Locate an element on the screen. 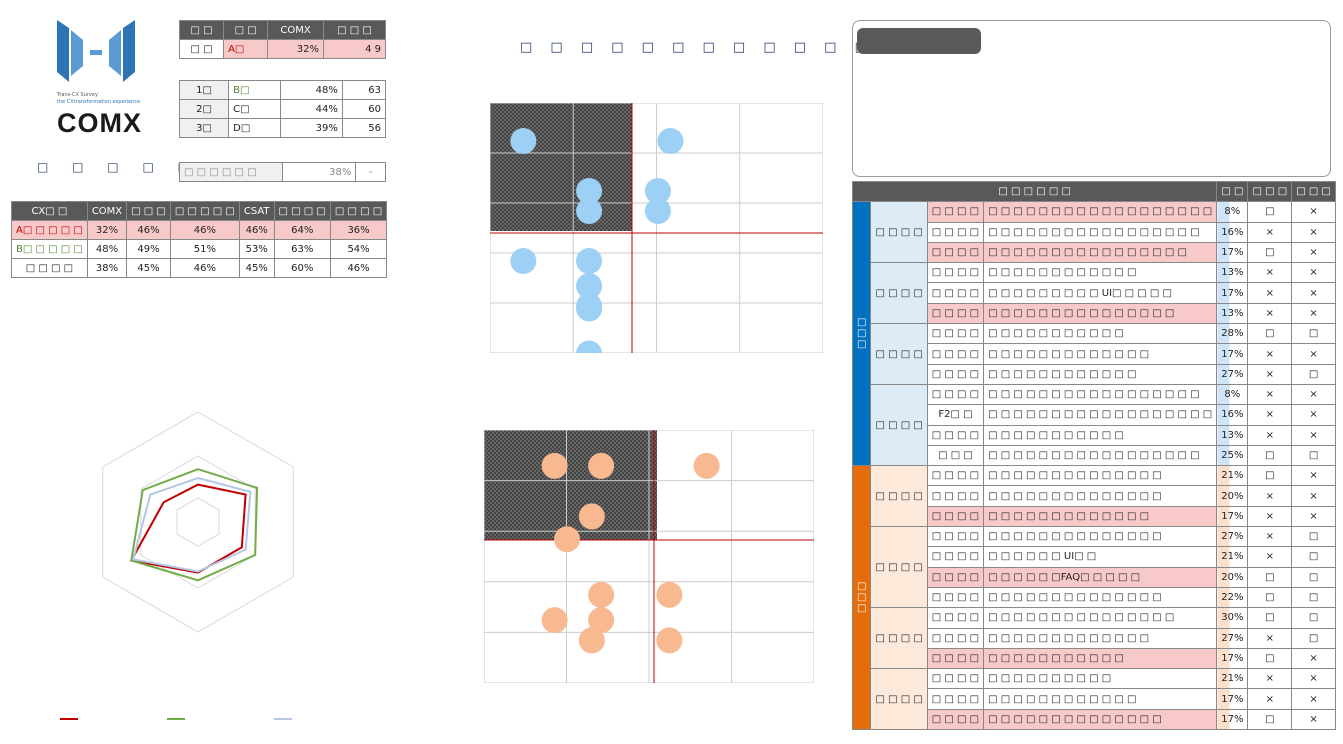 The height and width of the screenshot is (744, 1343). rank-cell: 1□ is located at coordinates (204, 90).